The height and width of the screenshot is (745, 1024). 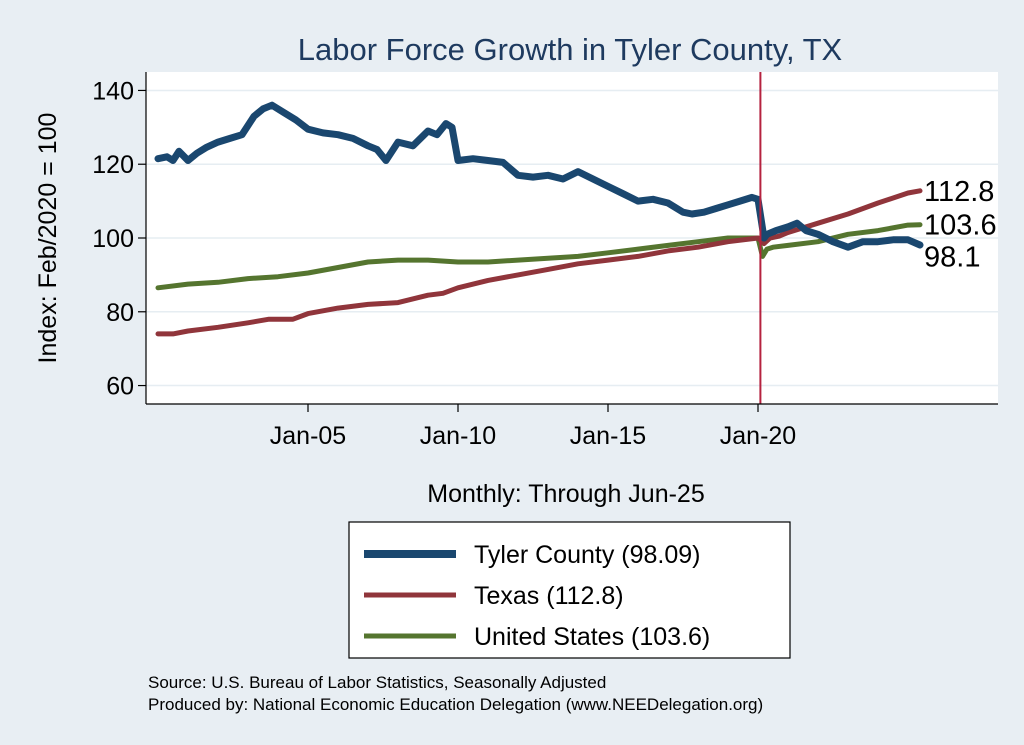 What do you see at coordinates (960, 226) in the screenshot?
I see `end-label-united-states: 103.6` at bounding box center [960, 226].